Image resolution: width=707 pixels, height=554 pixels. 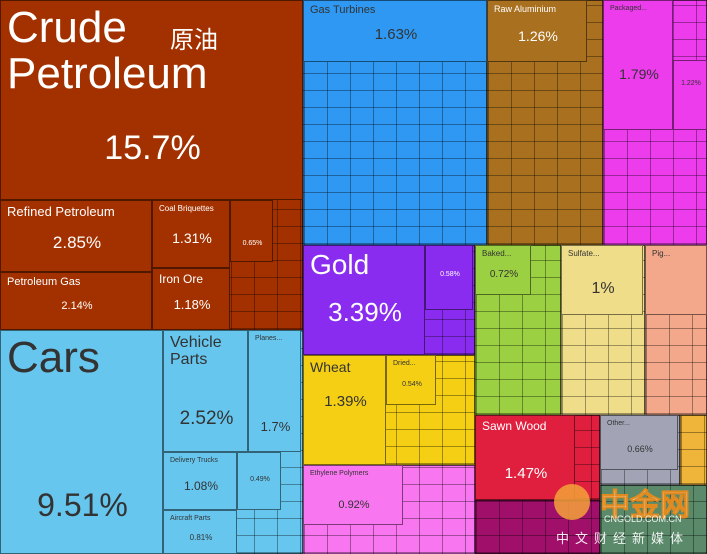 What do you see at coordinates (339, 473) in the screenshot?
I see `cell-name: Ethylene Polymers` at bounding box center [339, 473].